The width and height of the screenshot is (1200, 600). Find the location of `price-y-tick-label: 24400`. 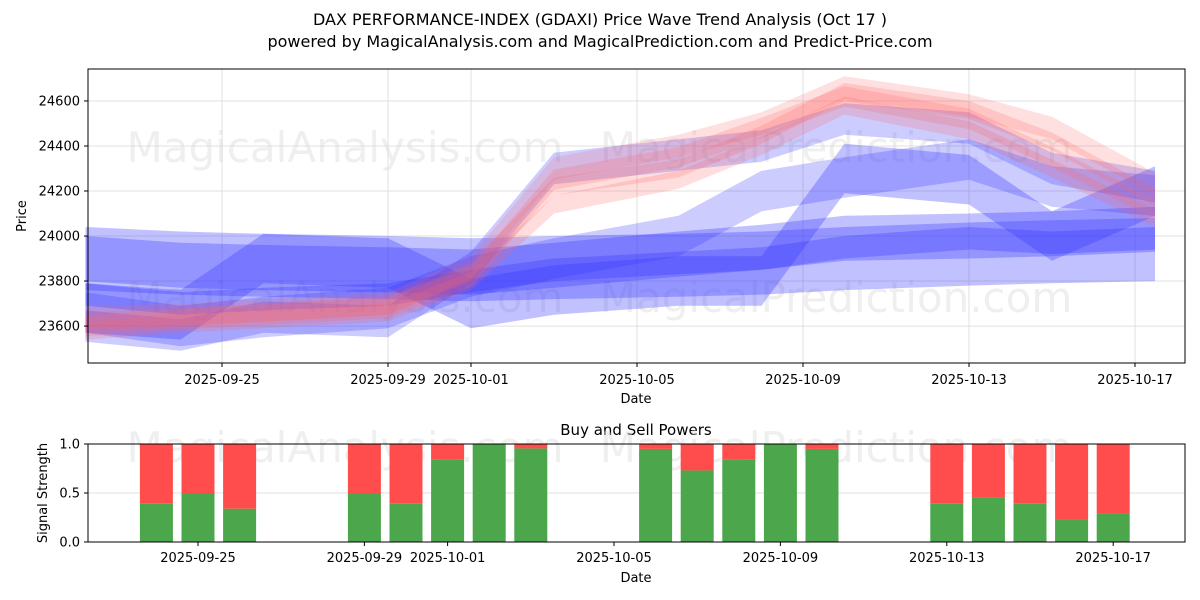

price-y-tick-label: 24400 is located at coordinates (59, 146).